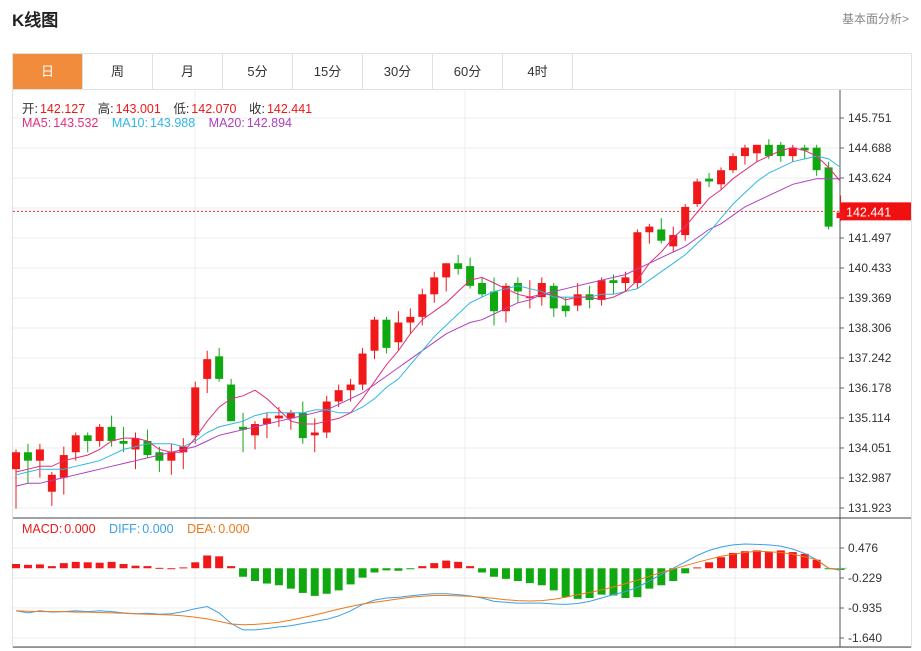 The height and width of the screenshot is (651, 921). I want to click on tab-month: 月, so click(188, 71).